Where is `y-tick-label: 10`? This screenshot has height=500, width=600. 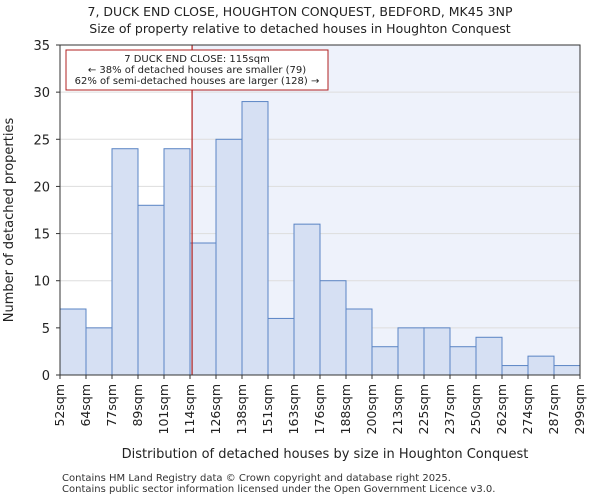
y-tick-label: 10 is located at coordinates (41, 282).